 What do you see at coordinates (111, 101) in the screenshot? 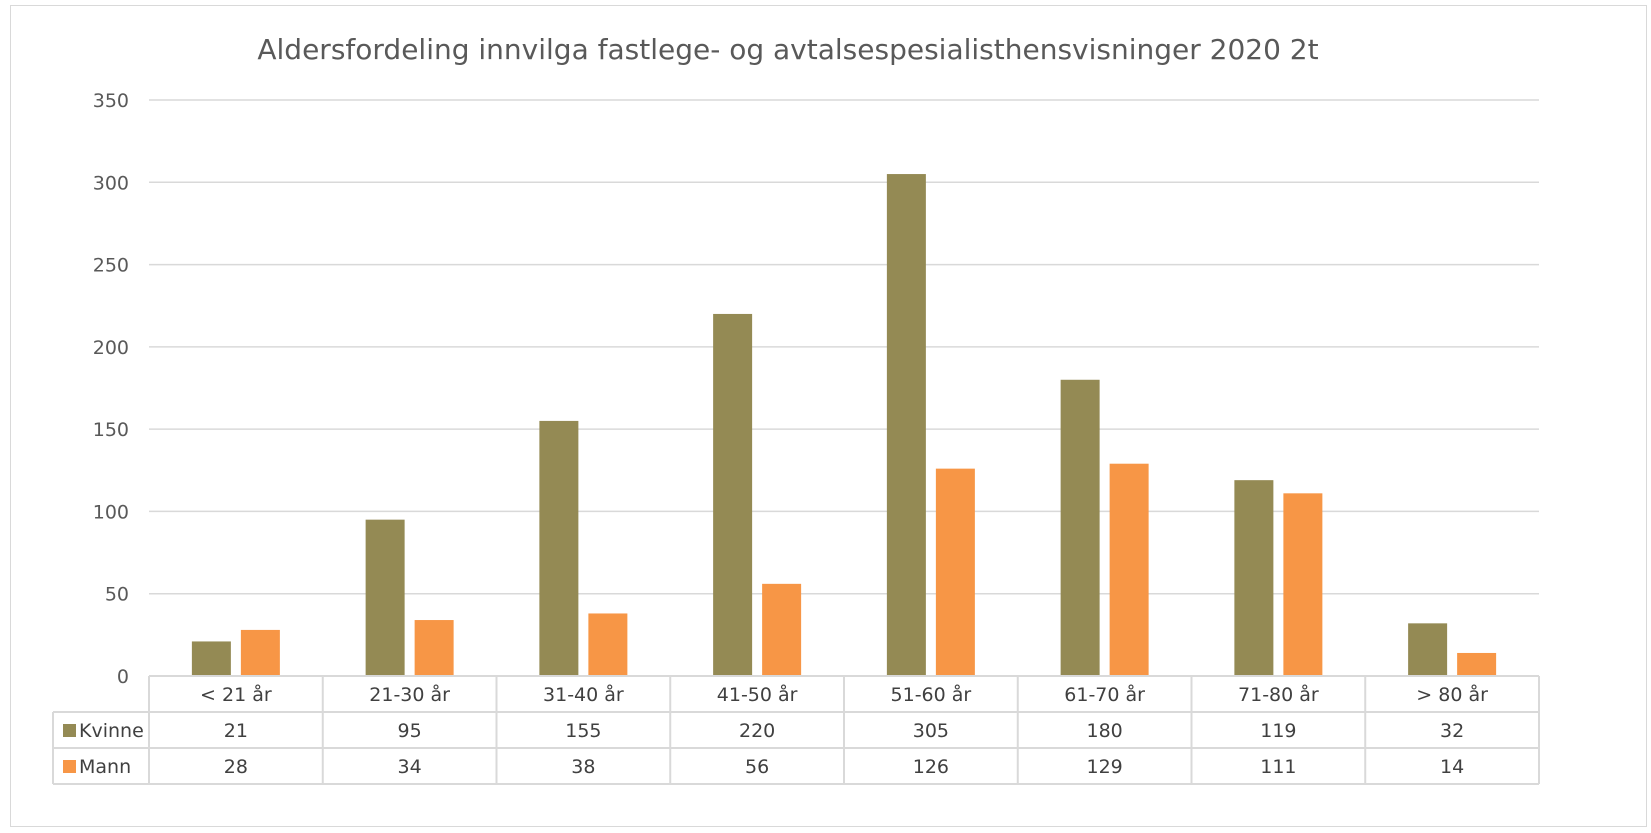
I see `y-tick-label: 350` at bounding box center [111, 101].